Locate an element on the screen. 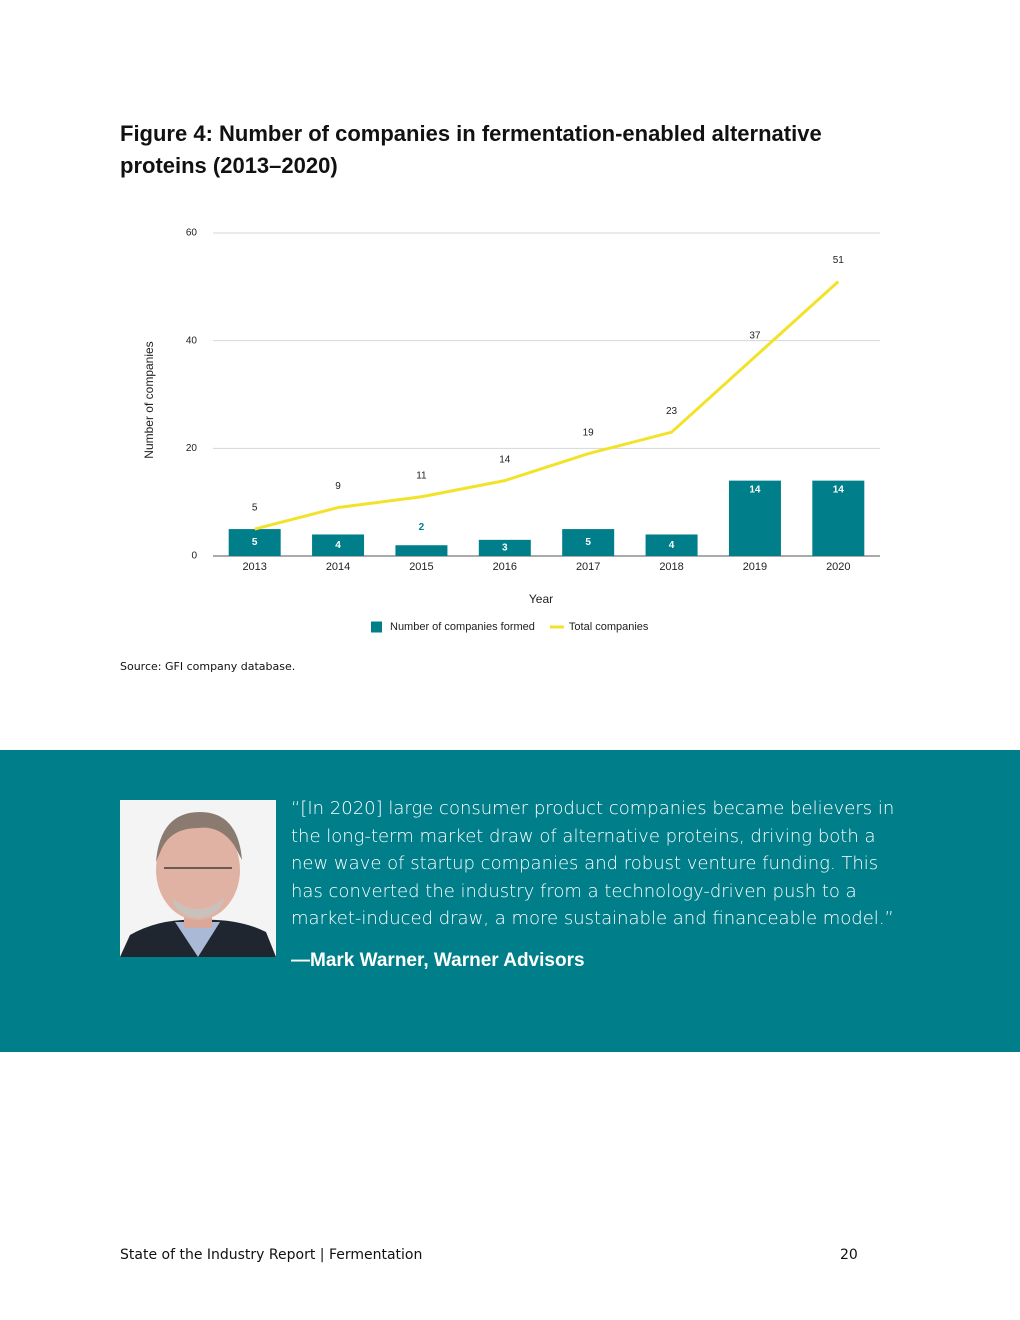  line-value-label: 51 is located at coordinates (839, 260).